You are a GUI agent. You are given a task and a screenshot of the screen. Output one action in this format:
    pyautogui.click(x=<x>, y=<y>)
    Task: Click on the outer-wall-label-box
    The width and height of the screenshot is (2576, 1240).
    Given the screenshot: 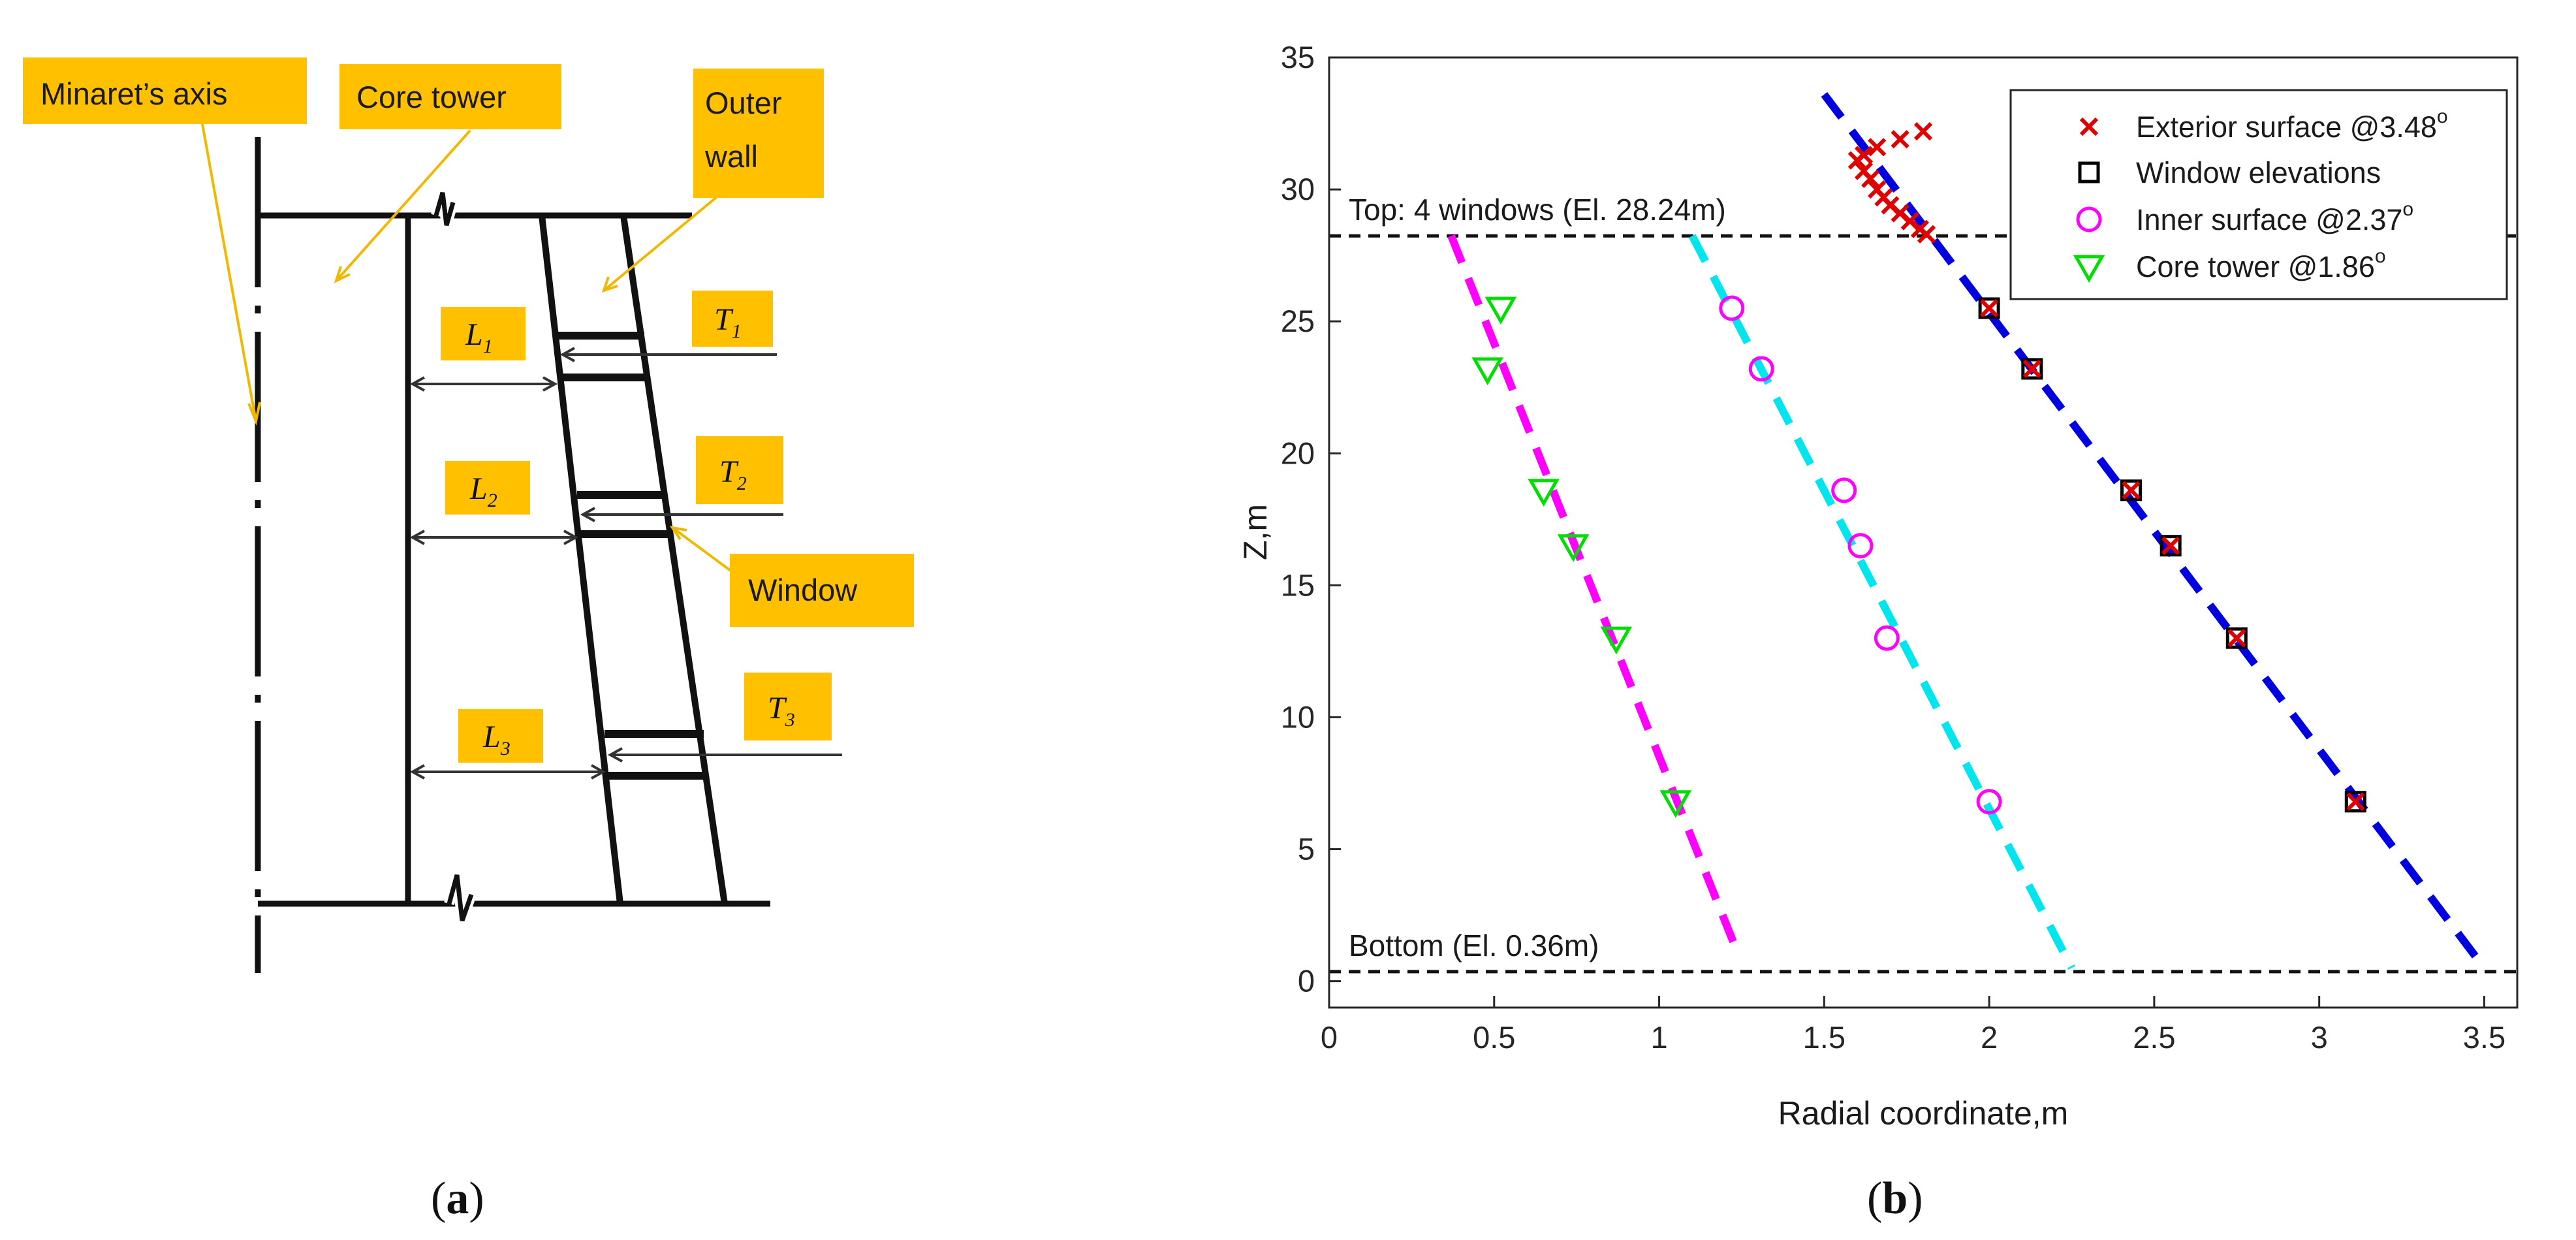 What is the action you would take?
    pyautogui.click(x=758, y=134)
    